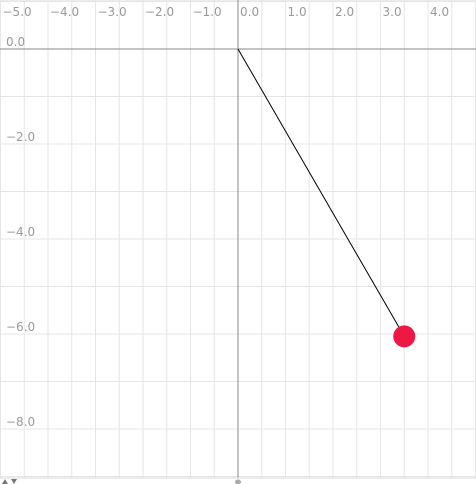 The height and width of the screenshot is (484, 476). What do you see at coordinates (64, 12) in the screenshot?
I see `x-tick-label: −4.0` at bounding box center [64, 12].